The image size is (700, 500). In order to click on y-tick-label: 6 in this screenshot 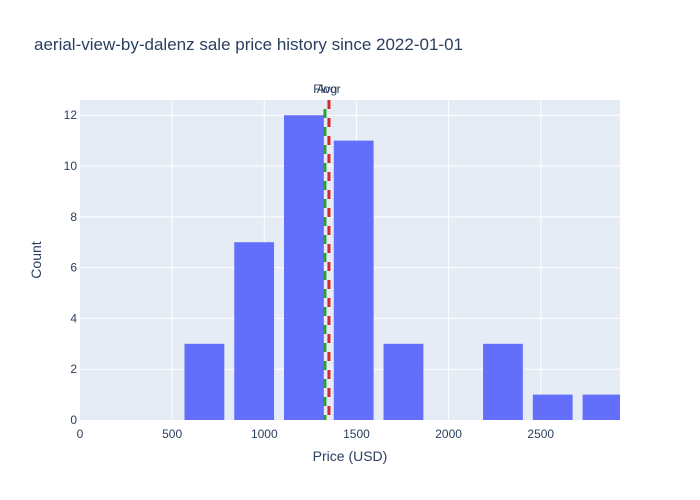, I will do `click(73, 268)`.